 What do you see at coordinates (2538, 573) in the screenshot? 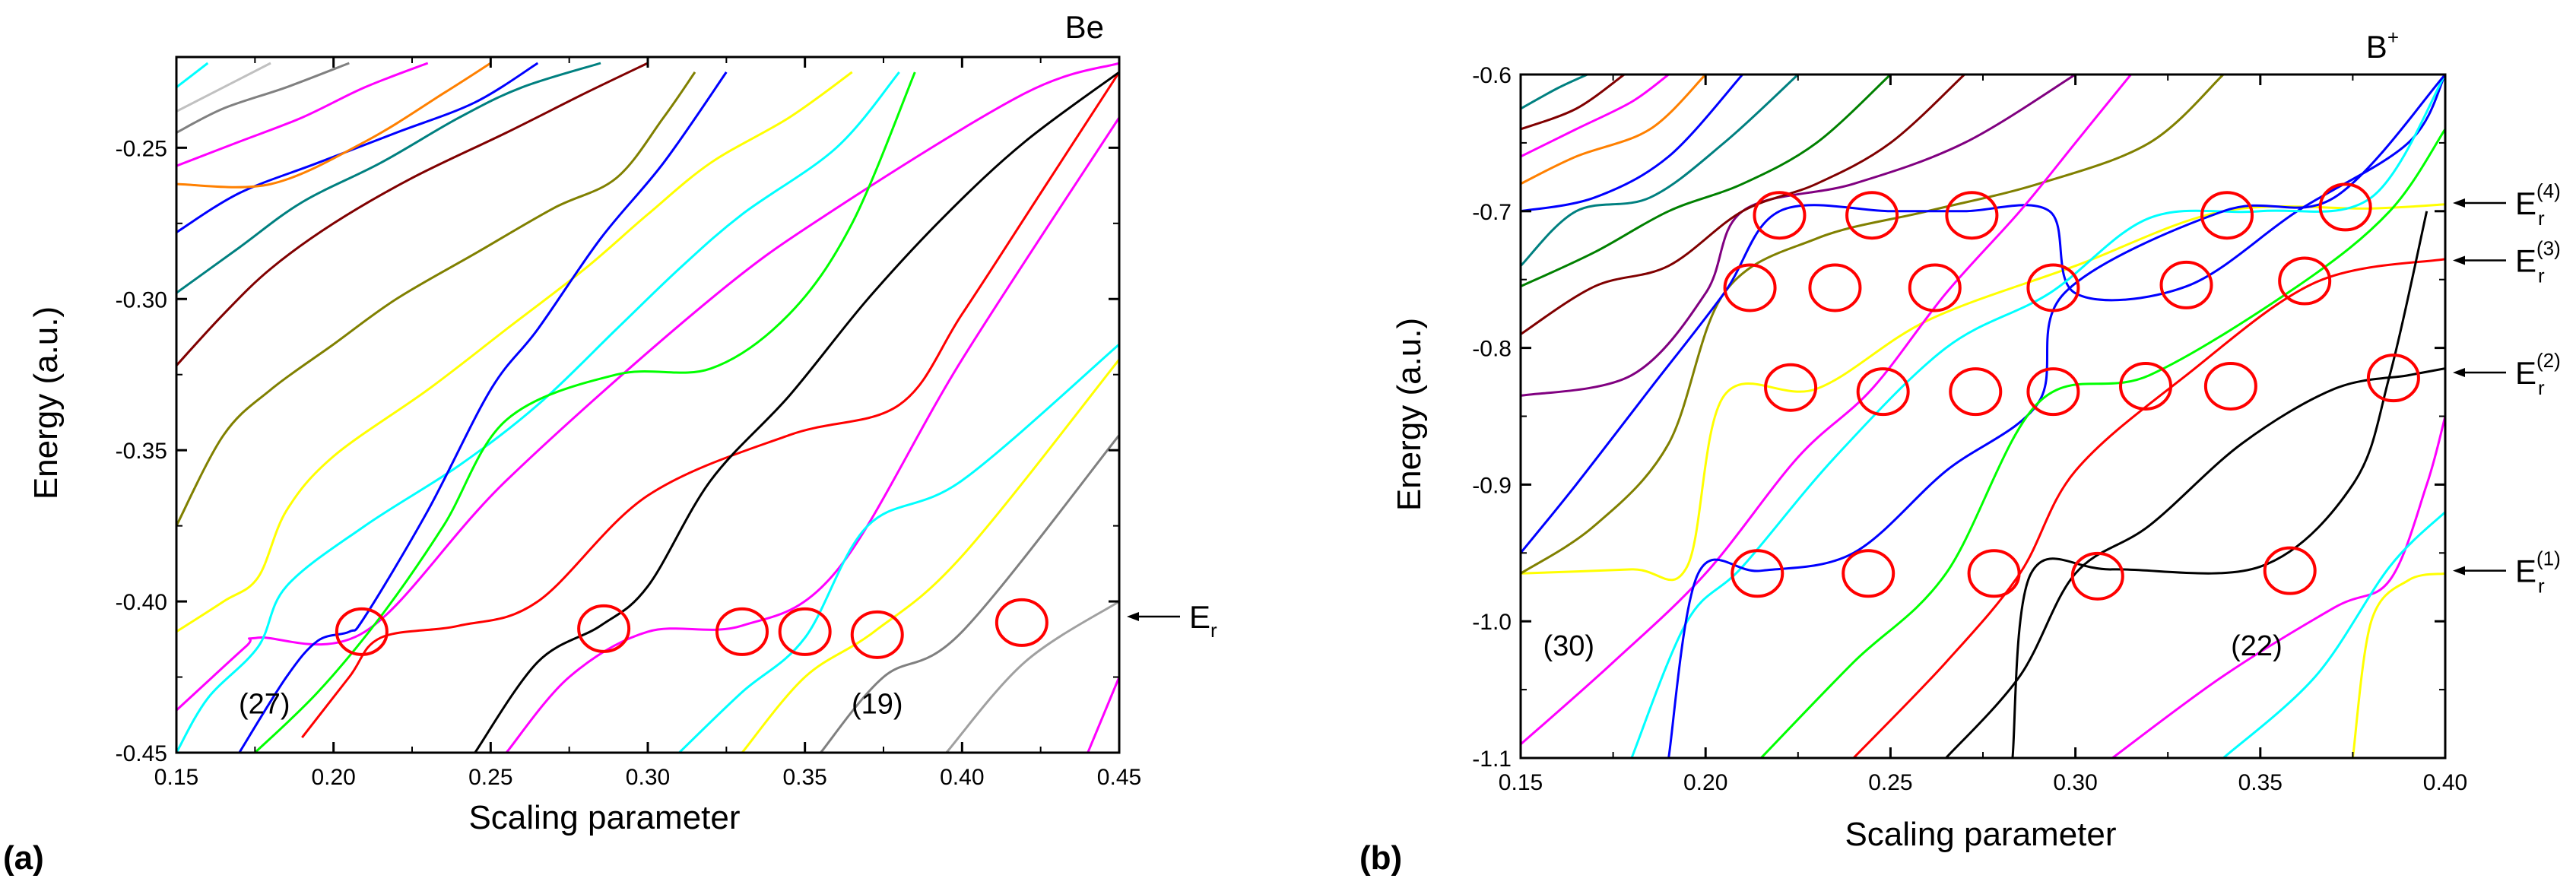
I see `resonance-label: E(1) r` at bounding box center [2538, 573].